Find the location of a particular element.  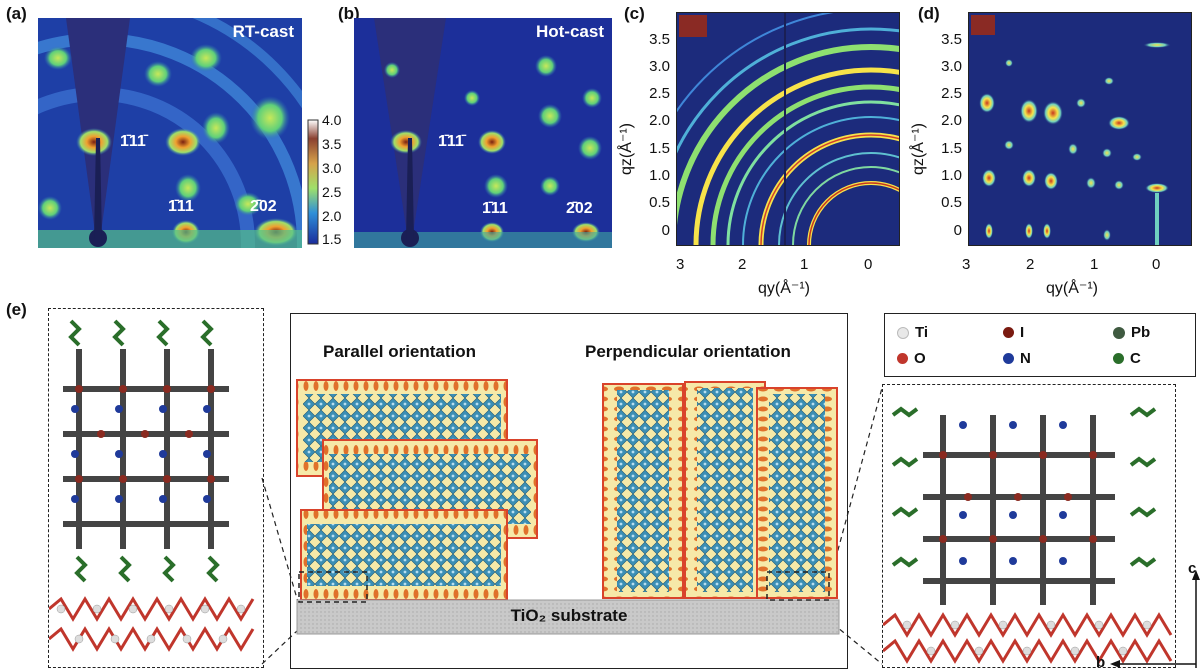

ti-atom-icon is located at coordinates (903, 332).